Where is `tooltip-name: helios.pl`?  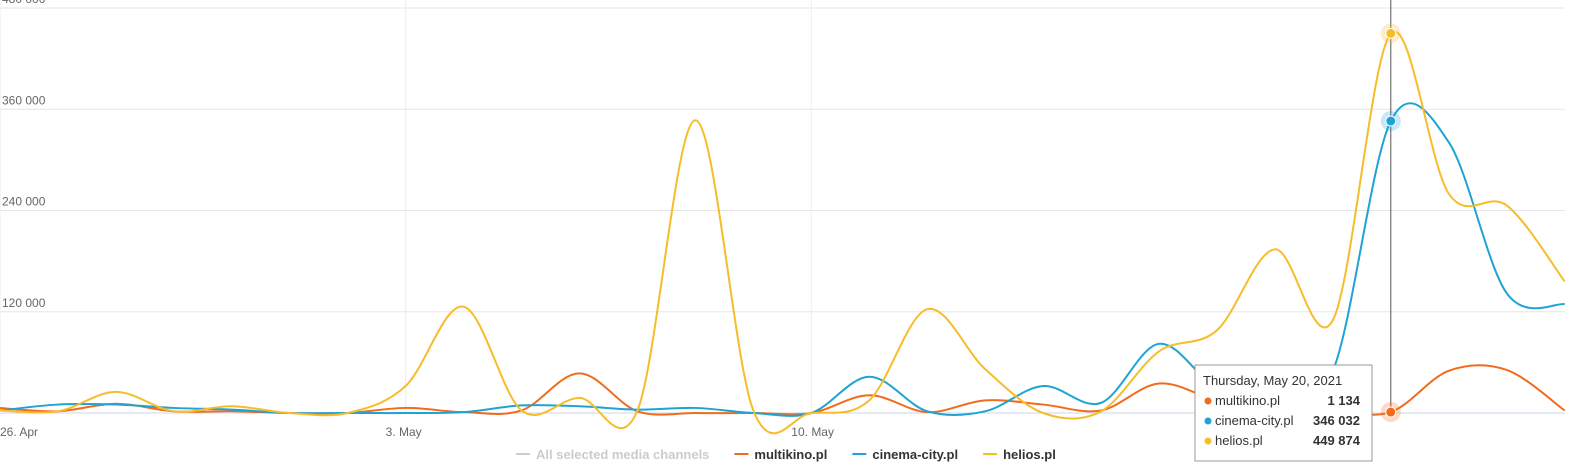 tooltip-name: helios.pl is located at coordinates (1239, 440).